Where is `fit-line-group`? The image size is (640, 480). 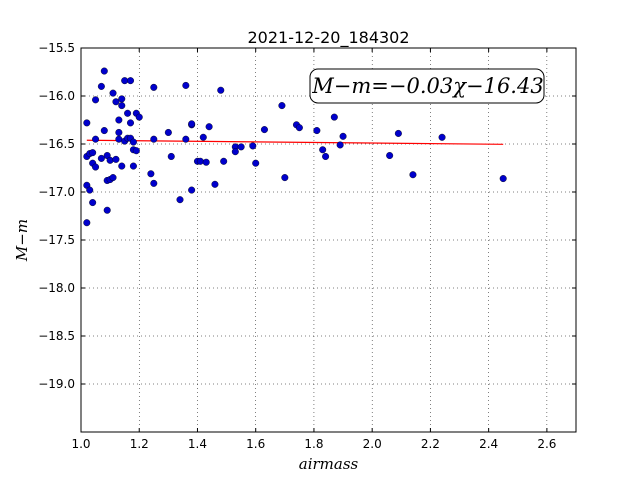
fit-line-group is located at coordinates (295, 142).